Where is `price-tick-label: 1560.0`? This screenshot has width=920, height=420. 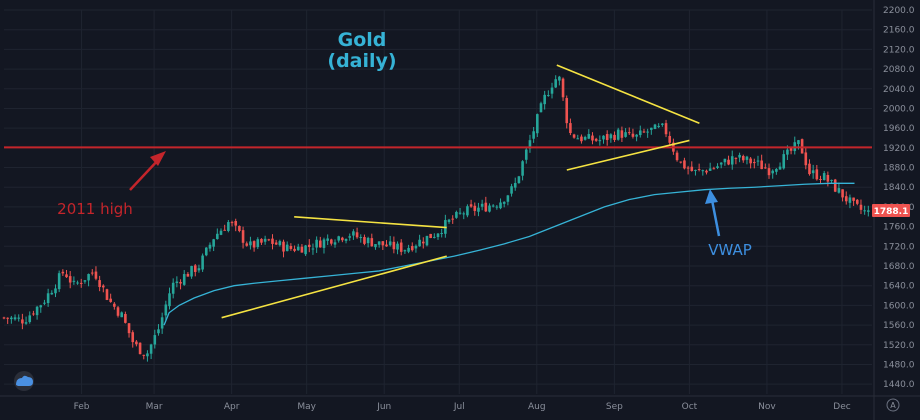 price-tick-label: 1560.0 is located at coordinates (899, 326).